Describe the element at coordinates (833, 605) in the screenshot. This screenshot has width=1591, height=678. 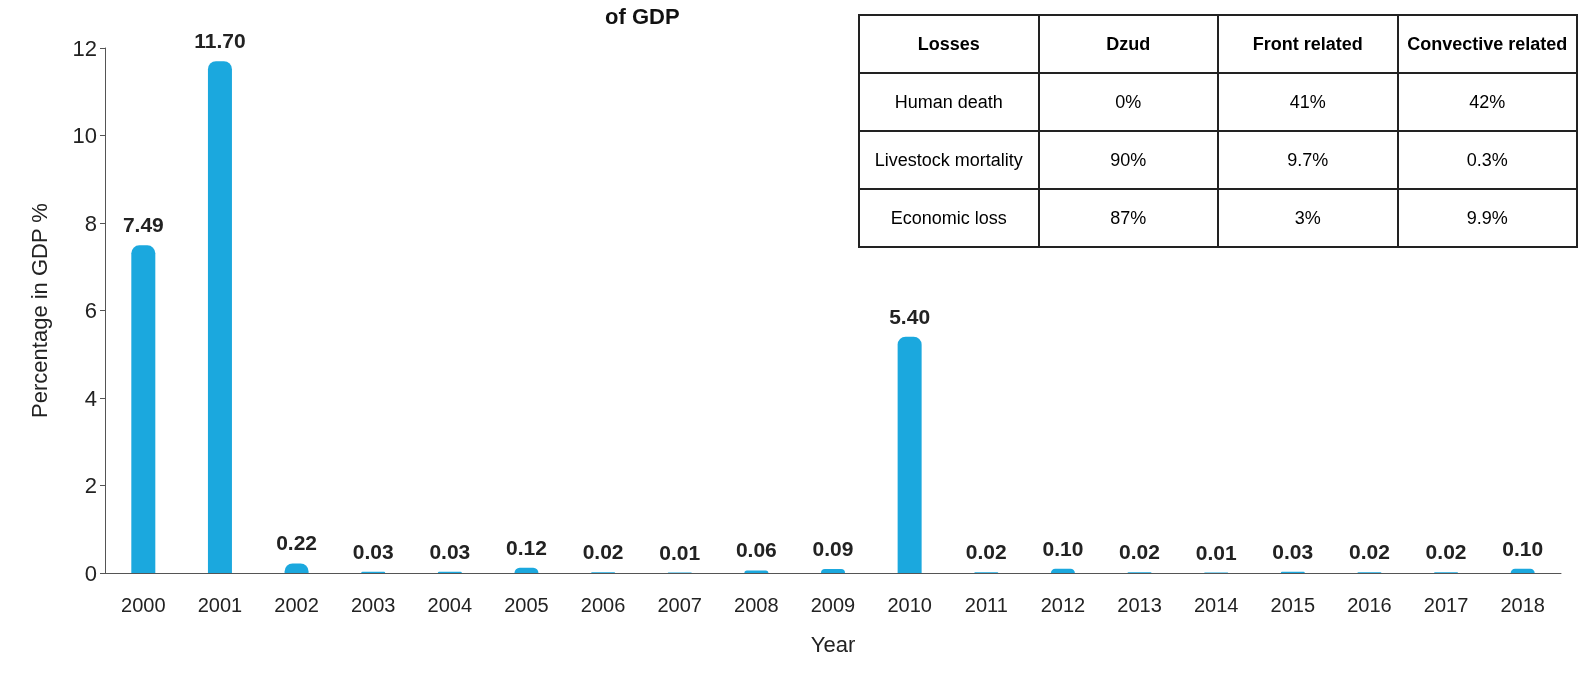
I see `x-tick-label: 2009` at that location.